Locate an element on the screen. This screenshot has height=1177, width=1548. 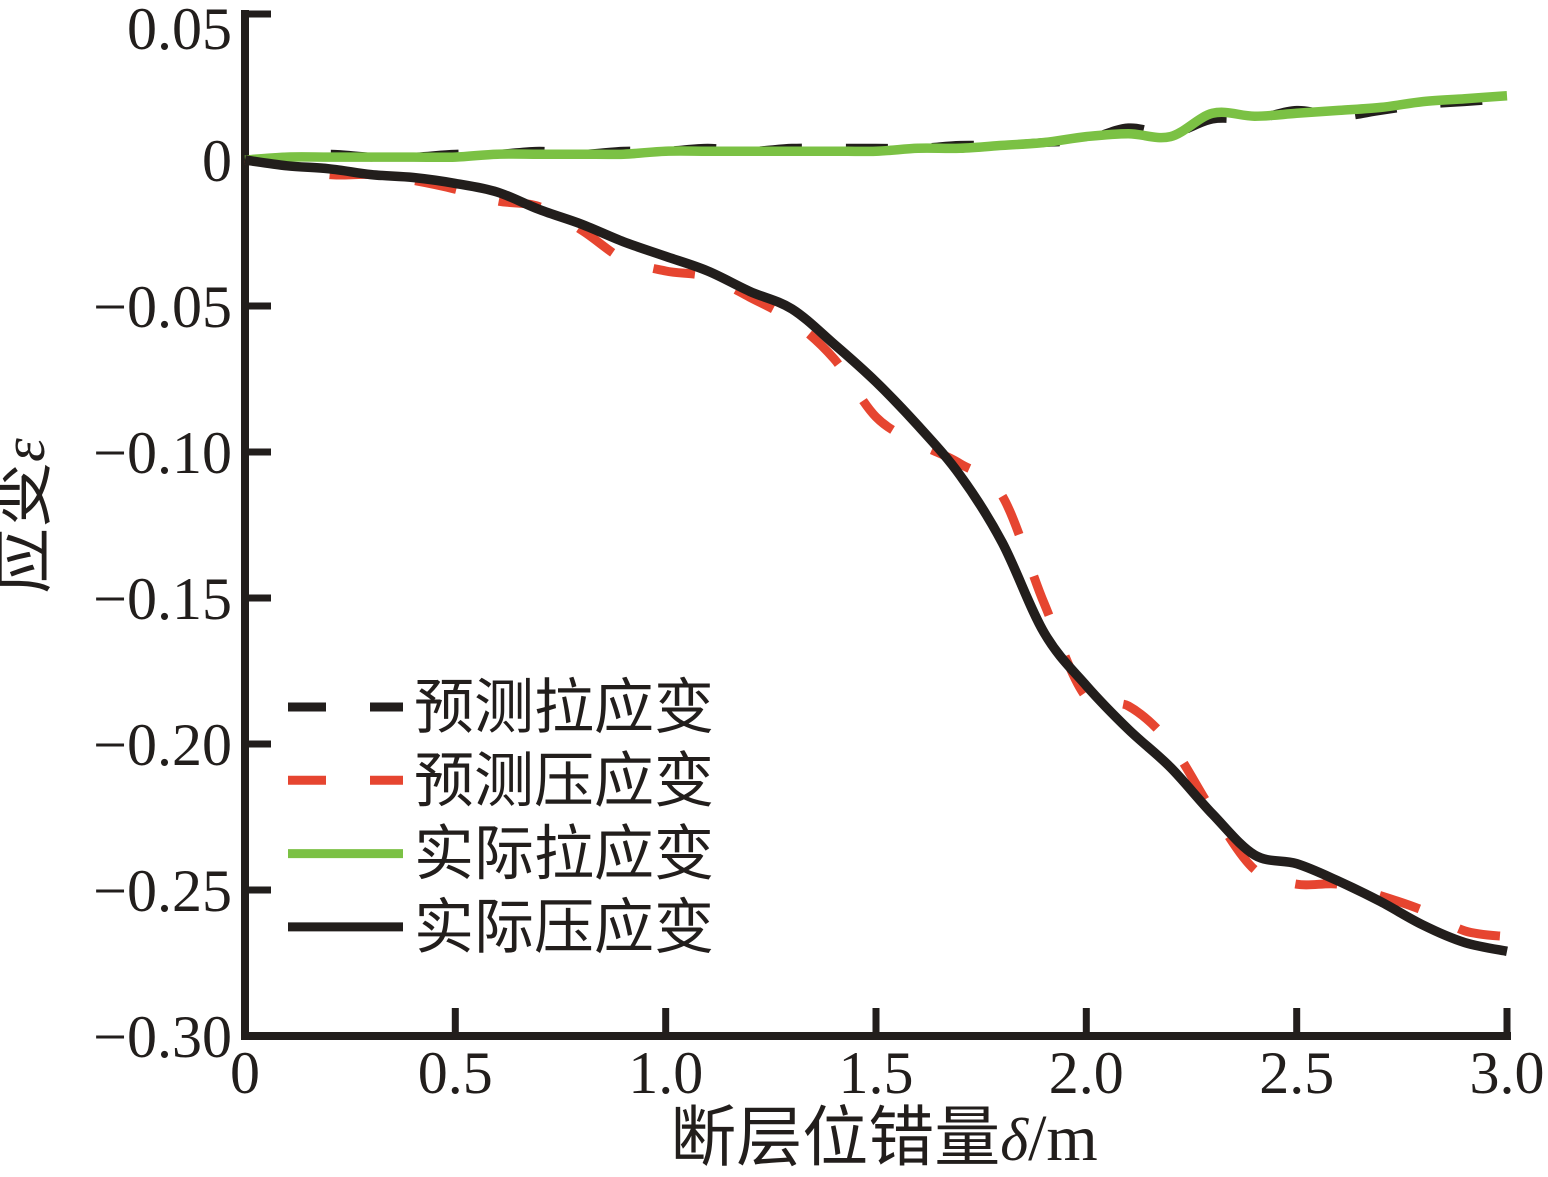
y-axis-title-symbol: ε is located at coordinates (28, 450).